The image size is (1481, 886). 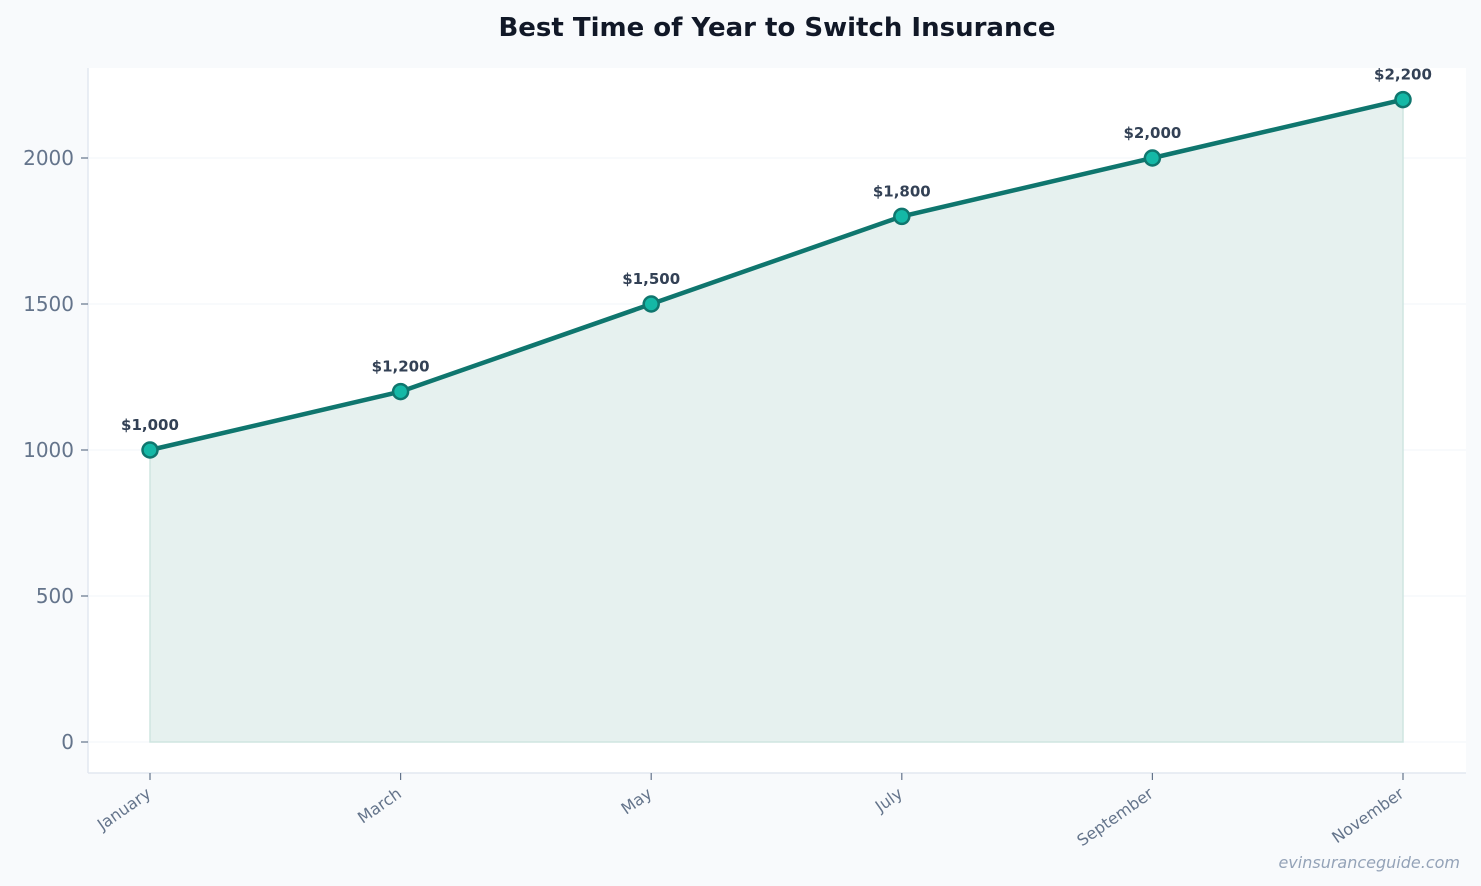 What do you see at coordinates (902, 191) in the screenshot?
I see `data-label: $1,800` at bounding box center [902, 191].